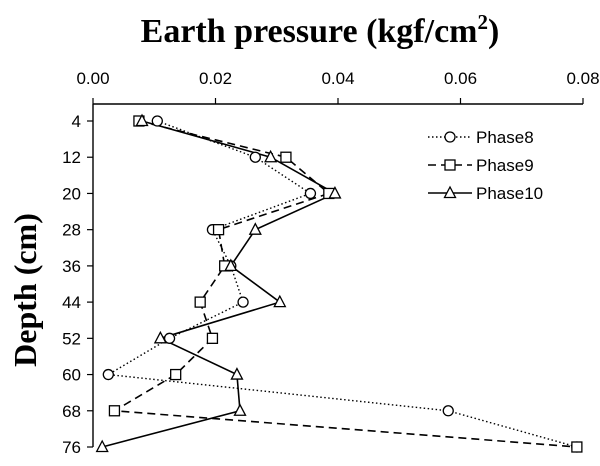 The width and height of the screenshot is (600, 466). What do you see at coordinates (505, 165) in the screenshot?
I see `legend-label-phase9: Phase9` at bounding box center [505, 165].